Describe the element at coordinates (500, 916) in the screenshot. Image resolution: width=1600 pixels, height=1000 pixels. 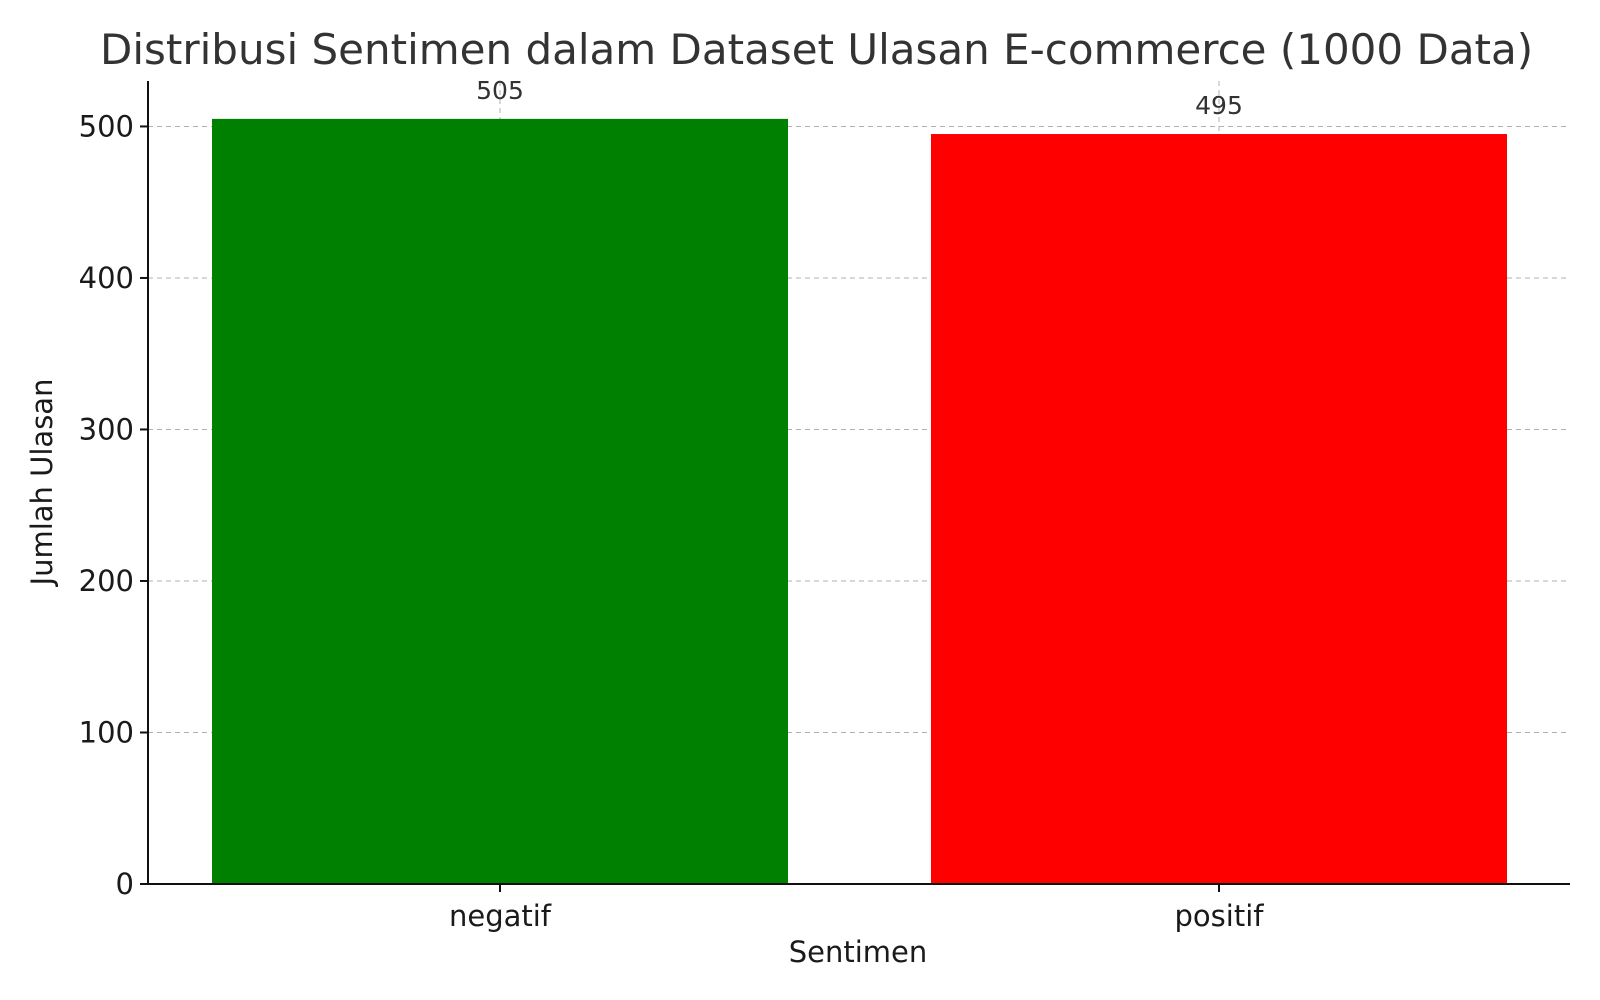
I see `x-tick-label-negatif: negatif` at that location.